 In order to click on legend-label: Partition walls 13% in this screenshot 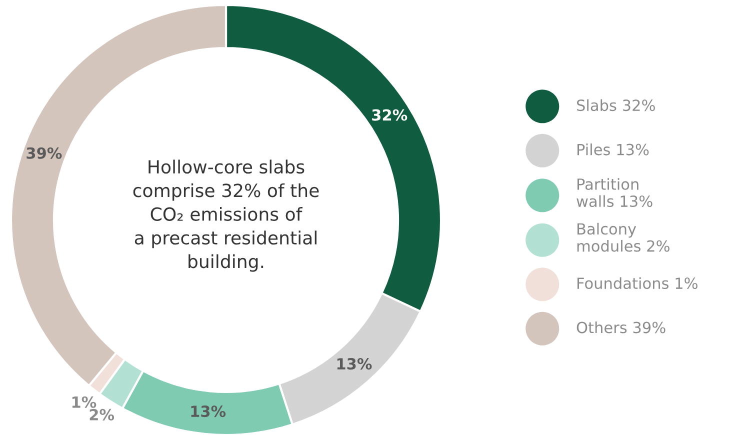, I will do `click(614, 193)`.